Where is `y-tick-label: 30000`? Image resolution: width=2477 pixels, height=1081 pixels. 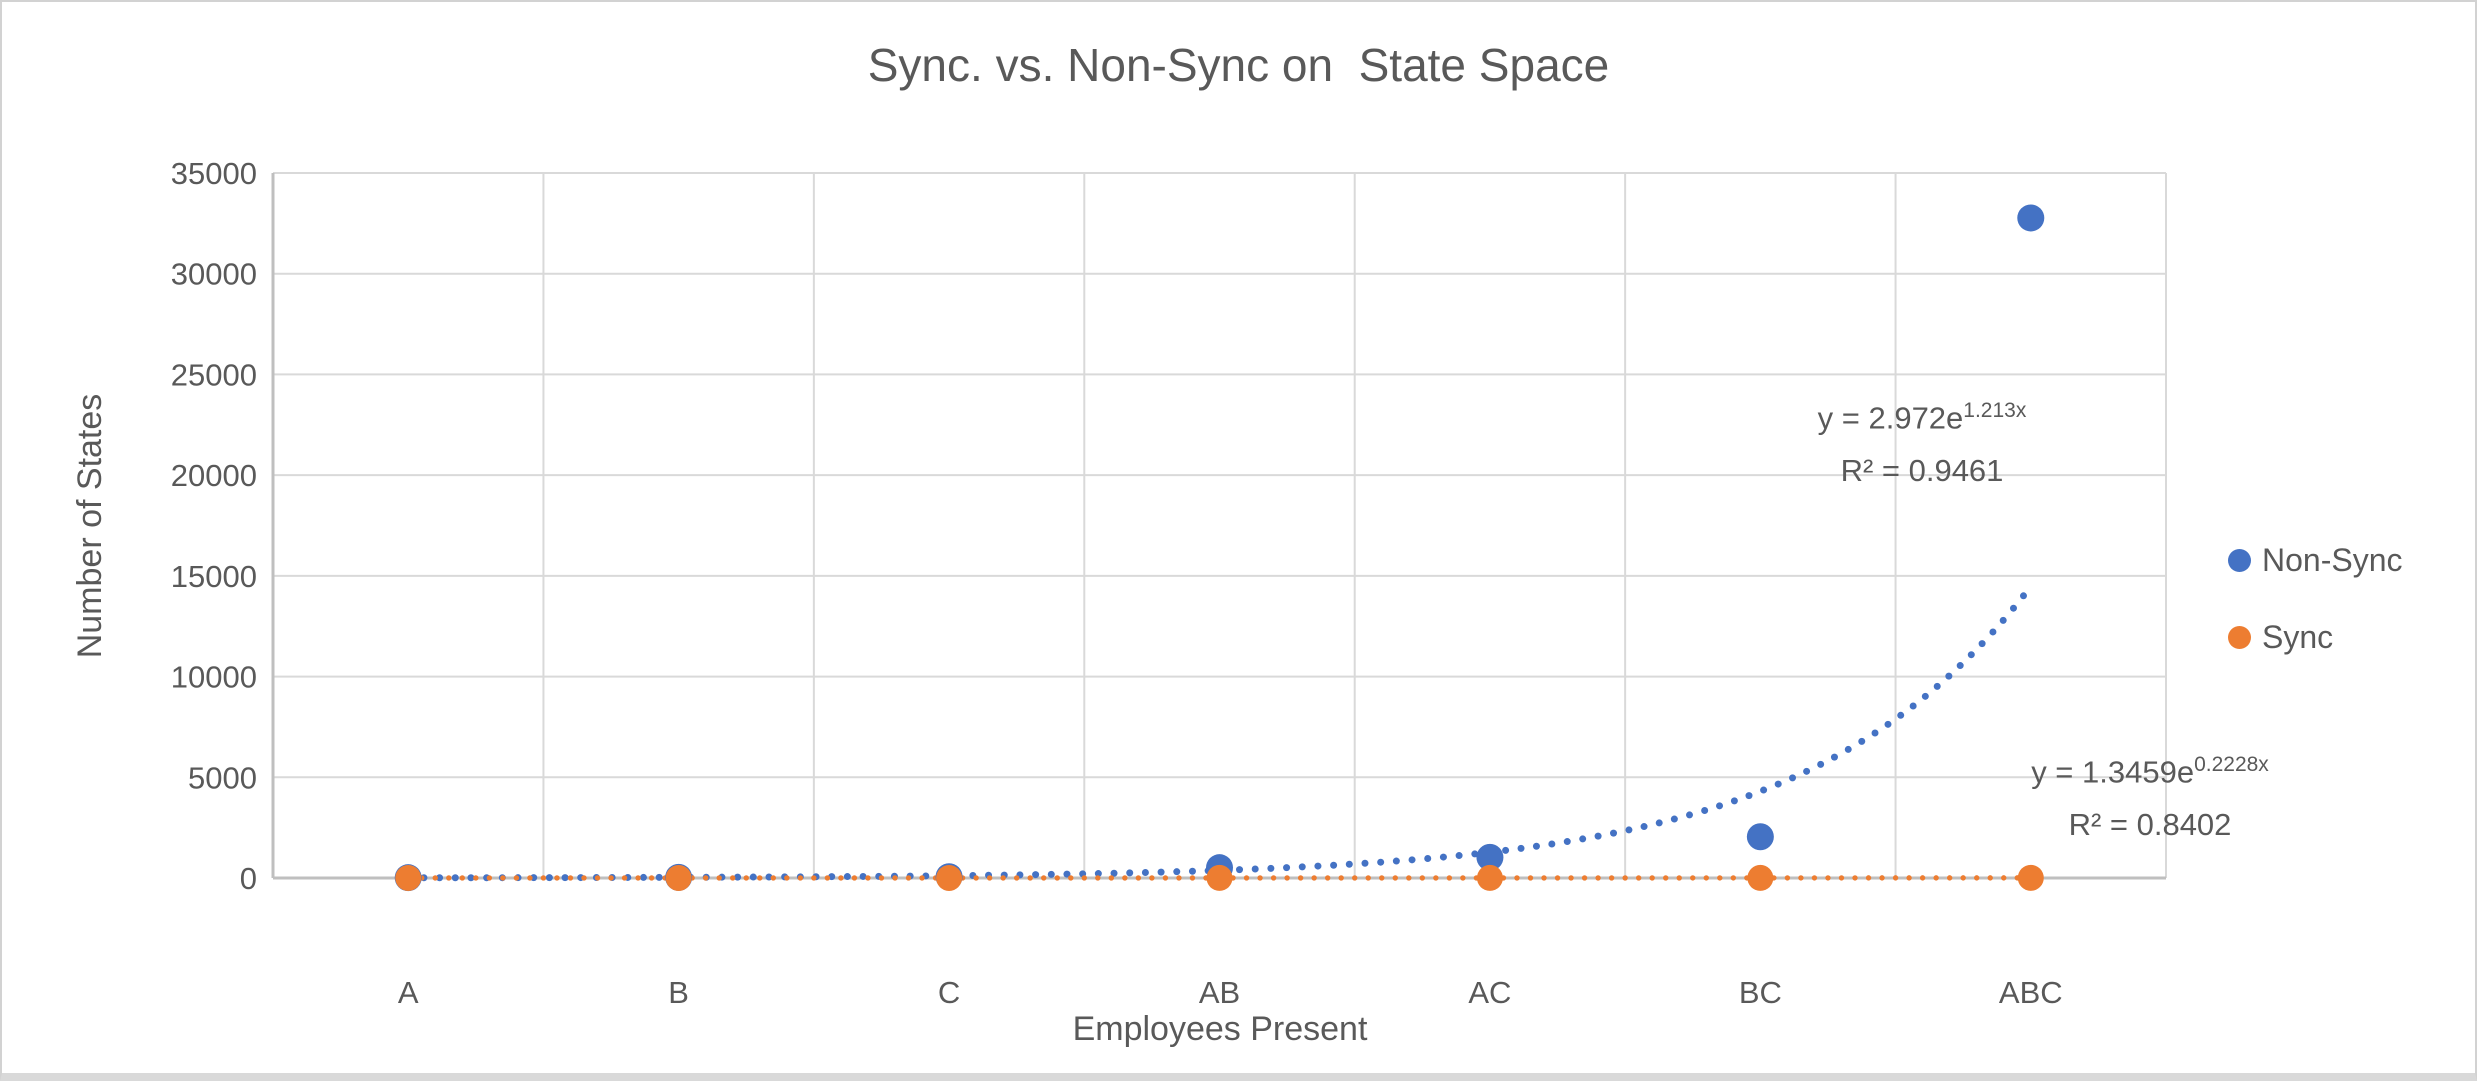
y-tick-label: 30000 is located at coordinates (214, 274).